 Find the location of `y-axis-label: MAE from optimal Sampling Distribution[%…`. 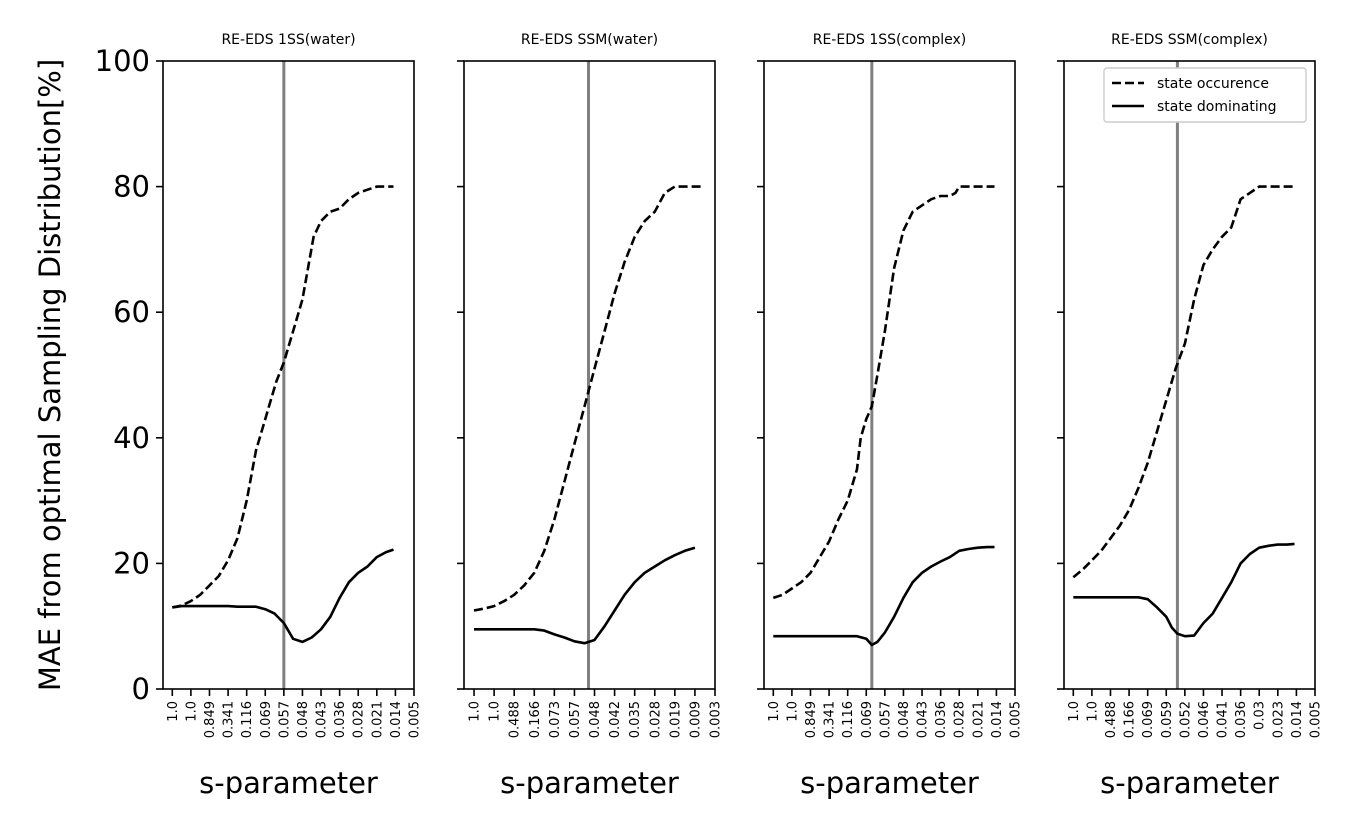

y-axis-label: MAE from optimal Sampling Distribution[%… is located at coordinates (50, 375).